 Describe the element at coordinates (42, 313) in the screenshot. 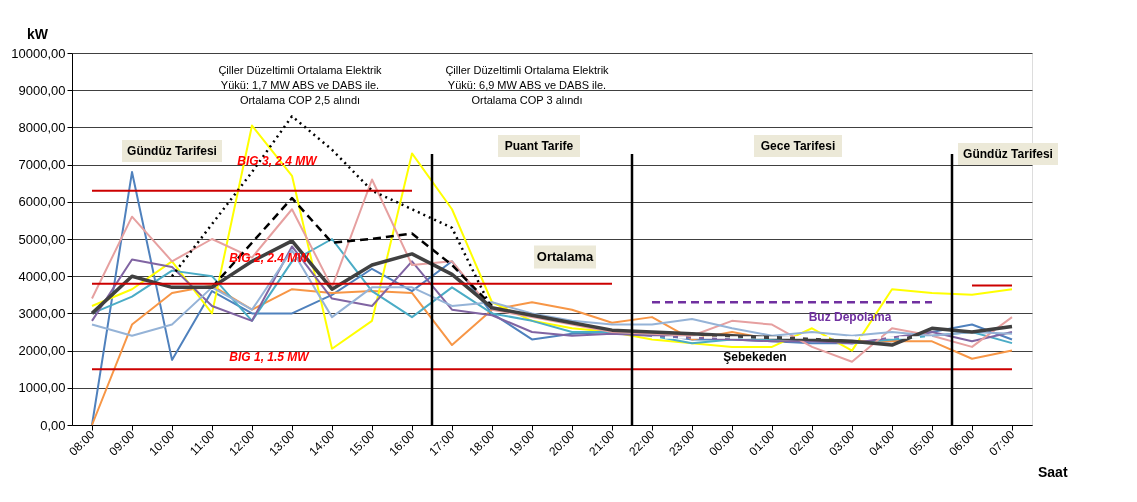

I see `y-tick-label: 3000,00` at that location.